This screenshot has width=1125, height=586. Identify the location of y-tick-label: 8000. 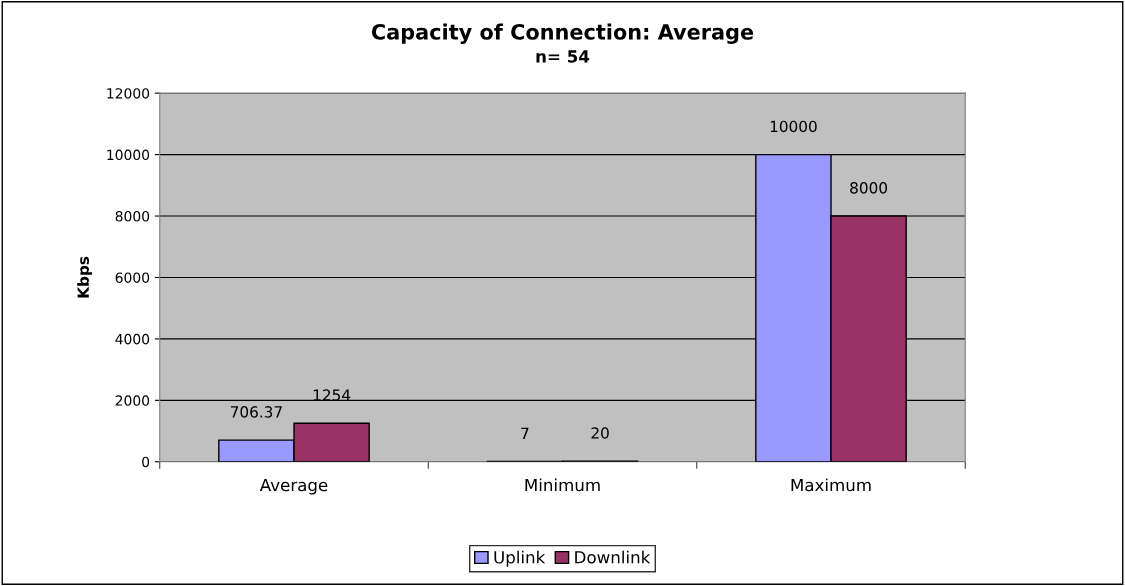
(132, 216).